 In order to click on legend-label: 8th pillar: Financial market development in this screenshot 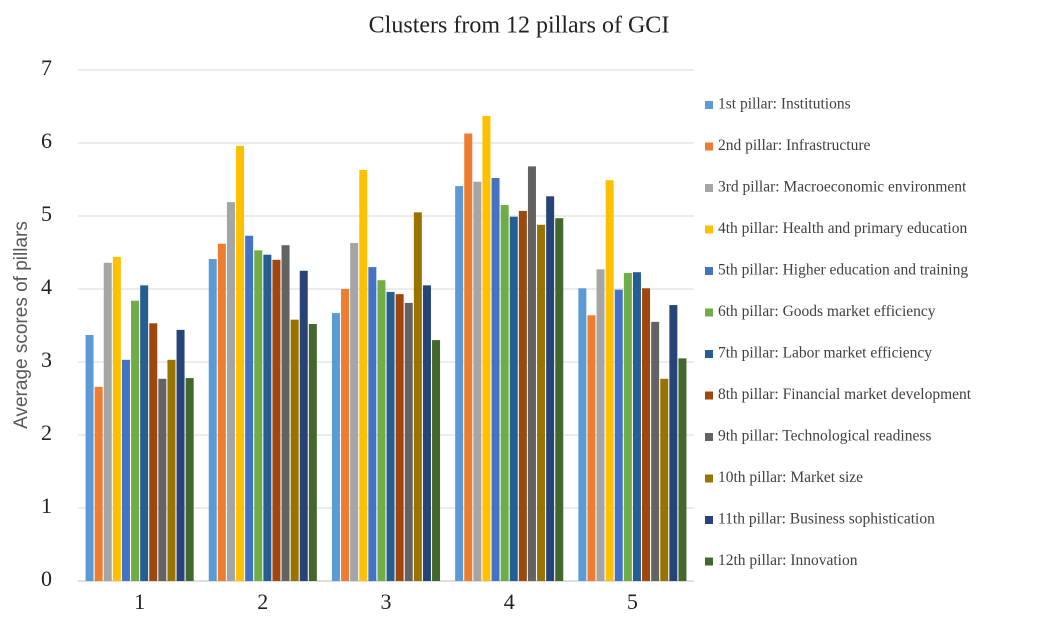, I will do `click(845, 394)`.